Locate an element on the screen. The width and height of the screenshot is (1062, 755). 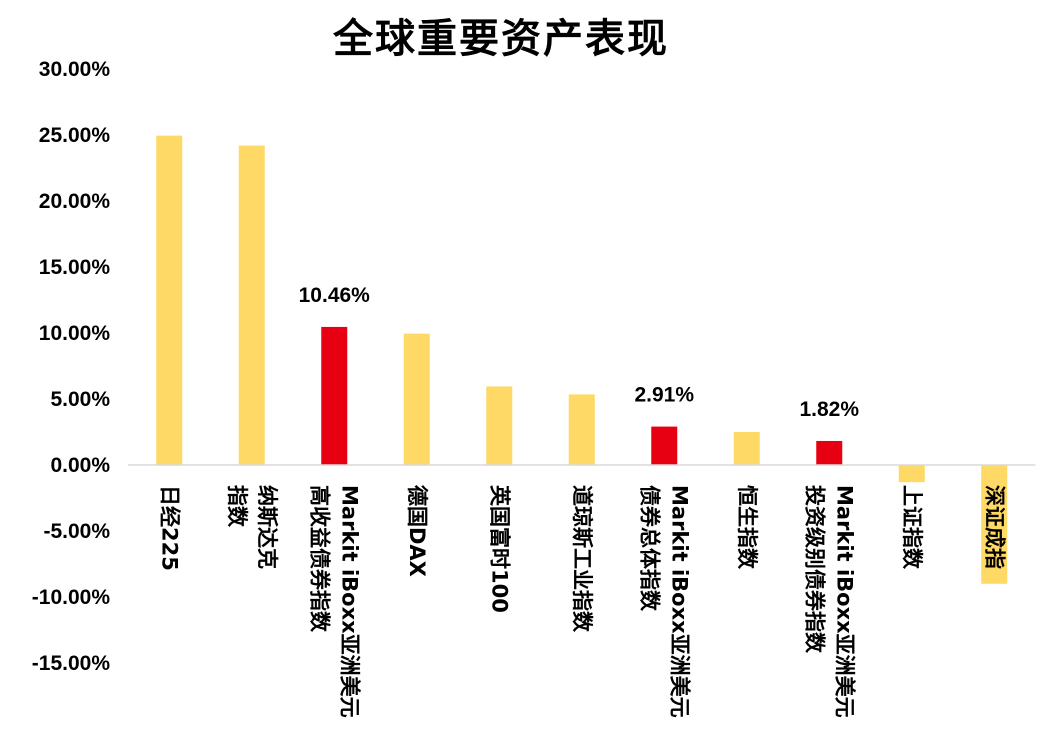
category-label: 道琼斯工业指数 is located at coordinates (582, 559).